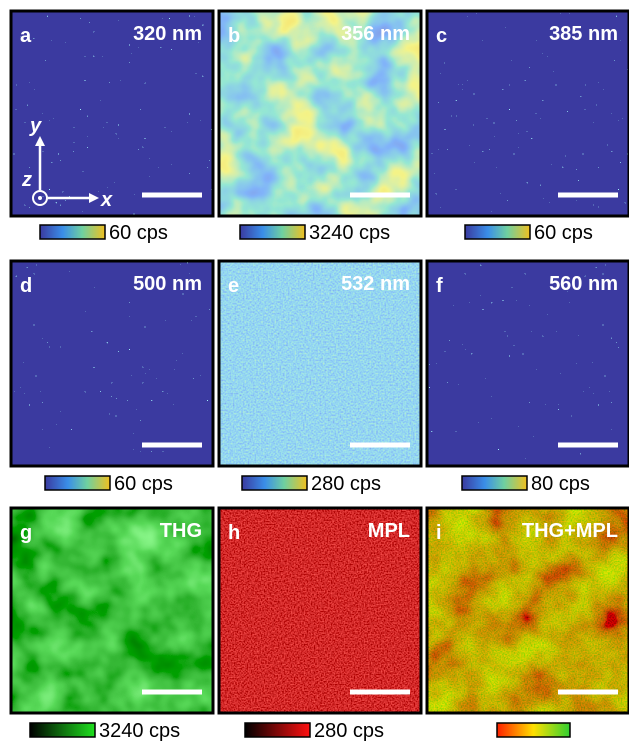  I want to click on panel-letter: d, so click(26, 286).